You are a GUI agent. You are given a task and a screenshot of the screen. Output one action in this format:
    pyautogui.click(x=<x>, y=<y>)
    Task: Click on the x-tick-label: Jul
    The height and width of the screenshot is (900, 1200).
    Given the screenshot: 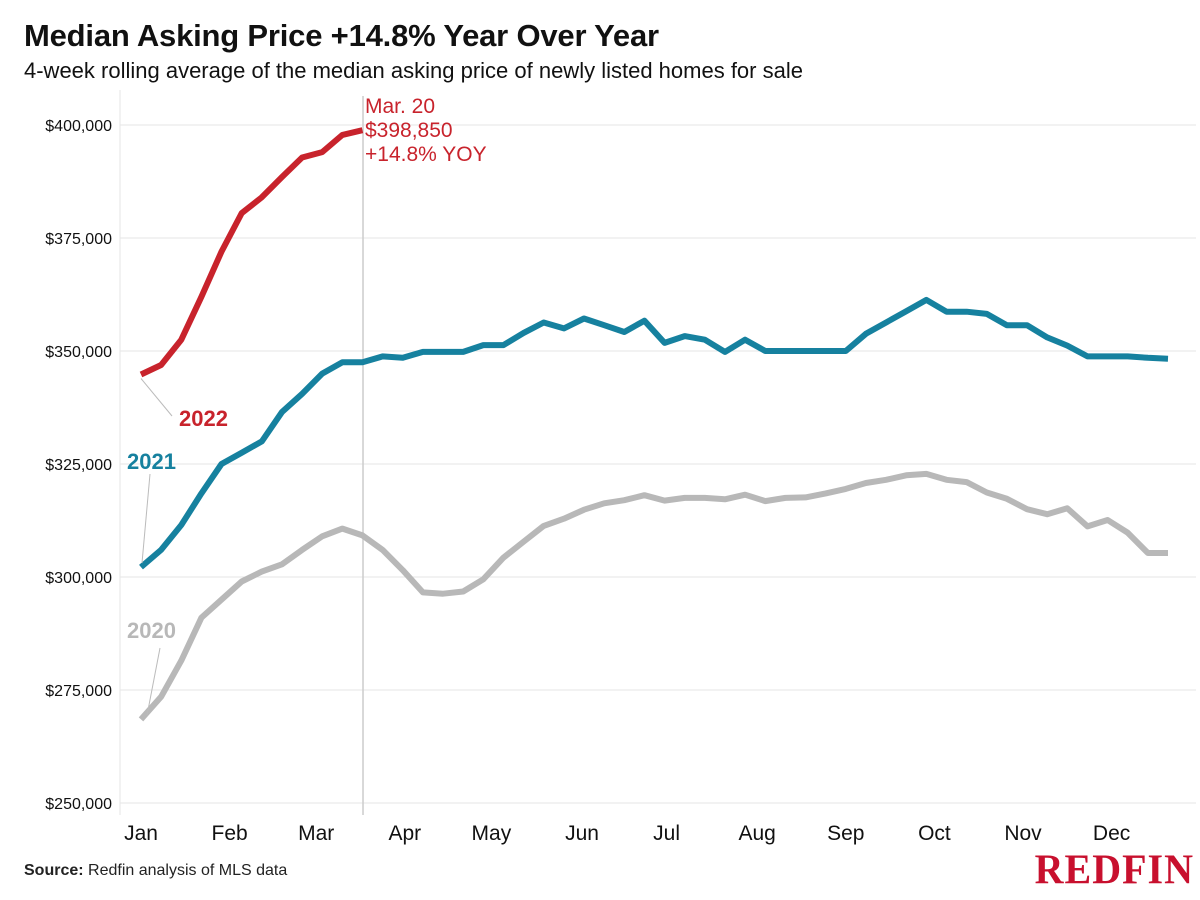 What is the action you would take?
    pyautogui.click(x=666, y=833)
    